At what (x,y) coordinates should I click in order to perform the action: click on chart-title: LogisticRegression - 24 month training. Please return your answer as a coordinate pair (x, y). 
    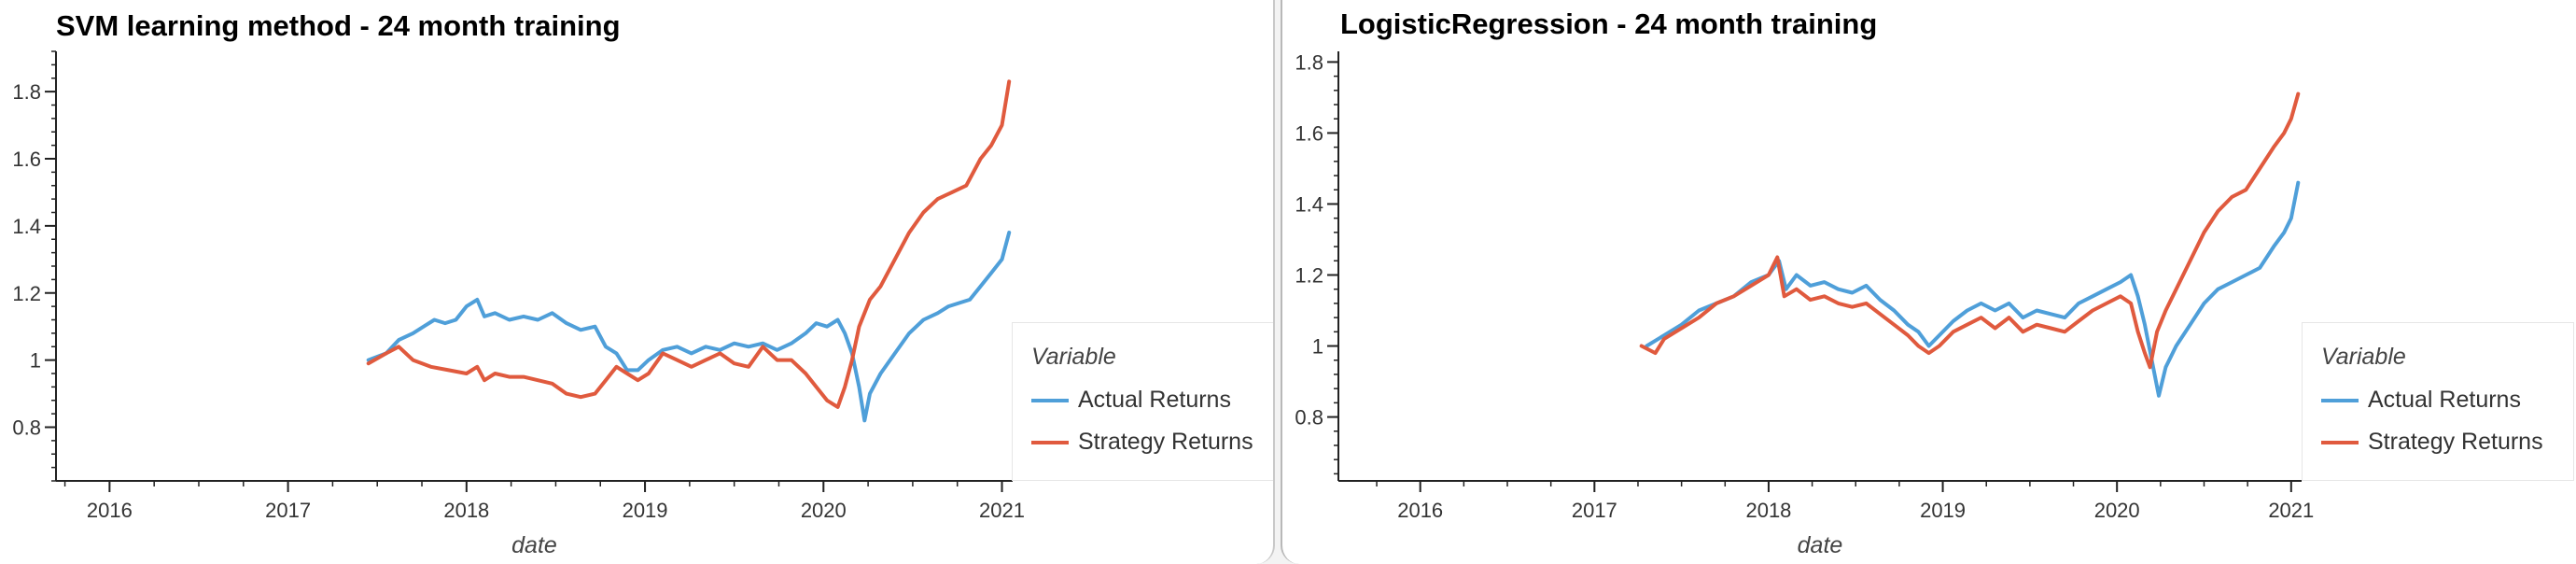
    Looking at the image, I should click on (1609, 23).